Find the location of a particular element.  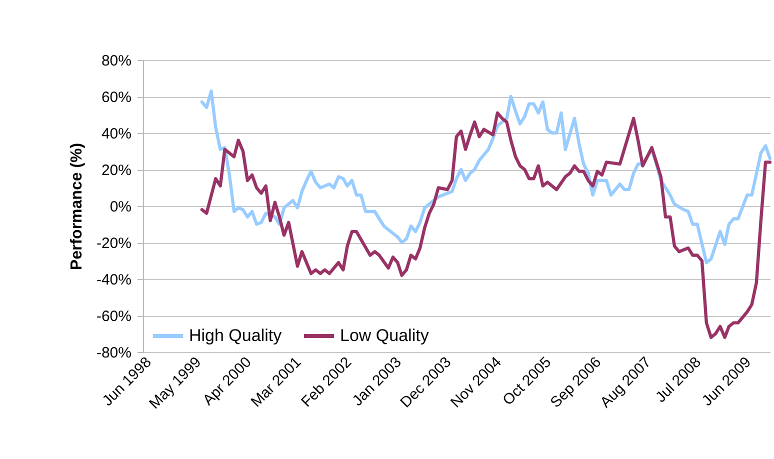

legend-label: Low Quality is located at coordinates (385, 335).